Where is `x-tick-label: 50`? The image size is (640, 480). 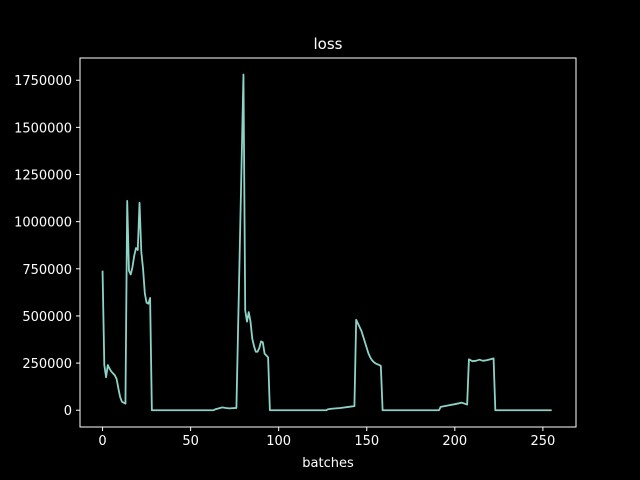
x-tick-label: 50 is located at coordinates (190, 441).